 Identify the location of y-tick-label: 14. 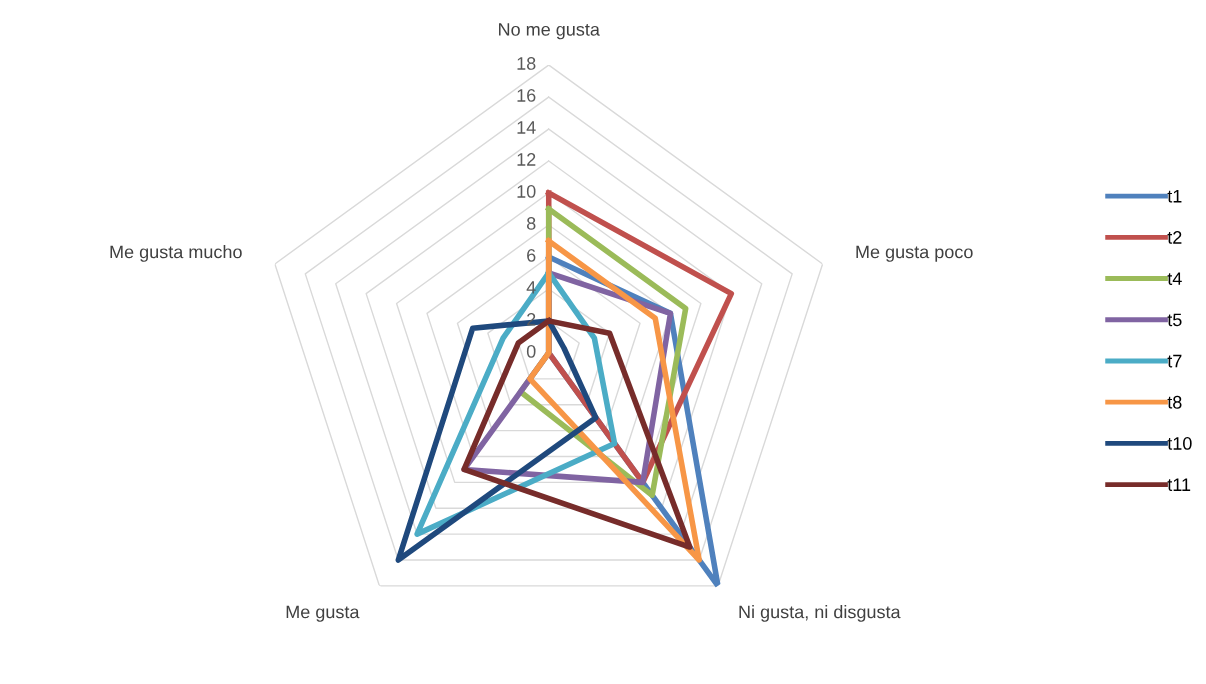
(526, 127).